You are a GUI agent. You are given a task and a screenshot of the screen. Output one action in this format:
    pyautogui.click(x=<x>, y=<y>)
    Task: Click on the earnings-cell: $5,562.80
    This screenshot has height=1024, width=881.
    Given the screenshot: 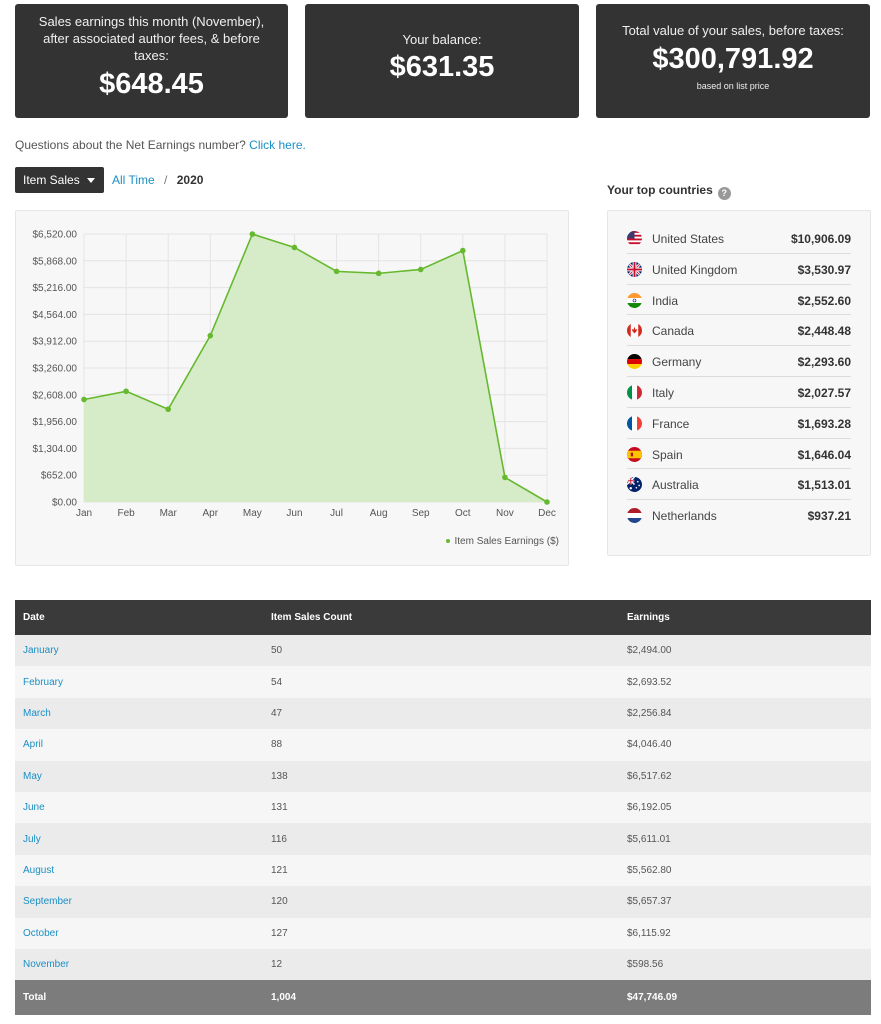 What is the action you would take?
    pyautogui.click(x=745, y=870)
    